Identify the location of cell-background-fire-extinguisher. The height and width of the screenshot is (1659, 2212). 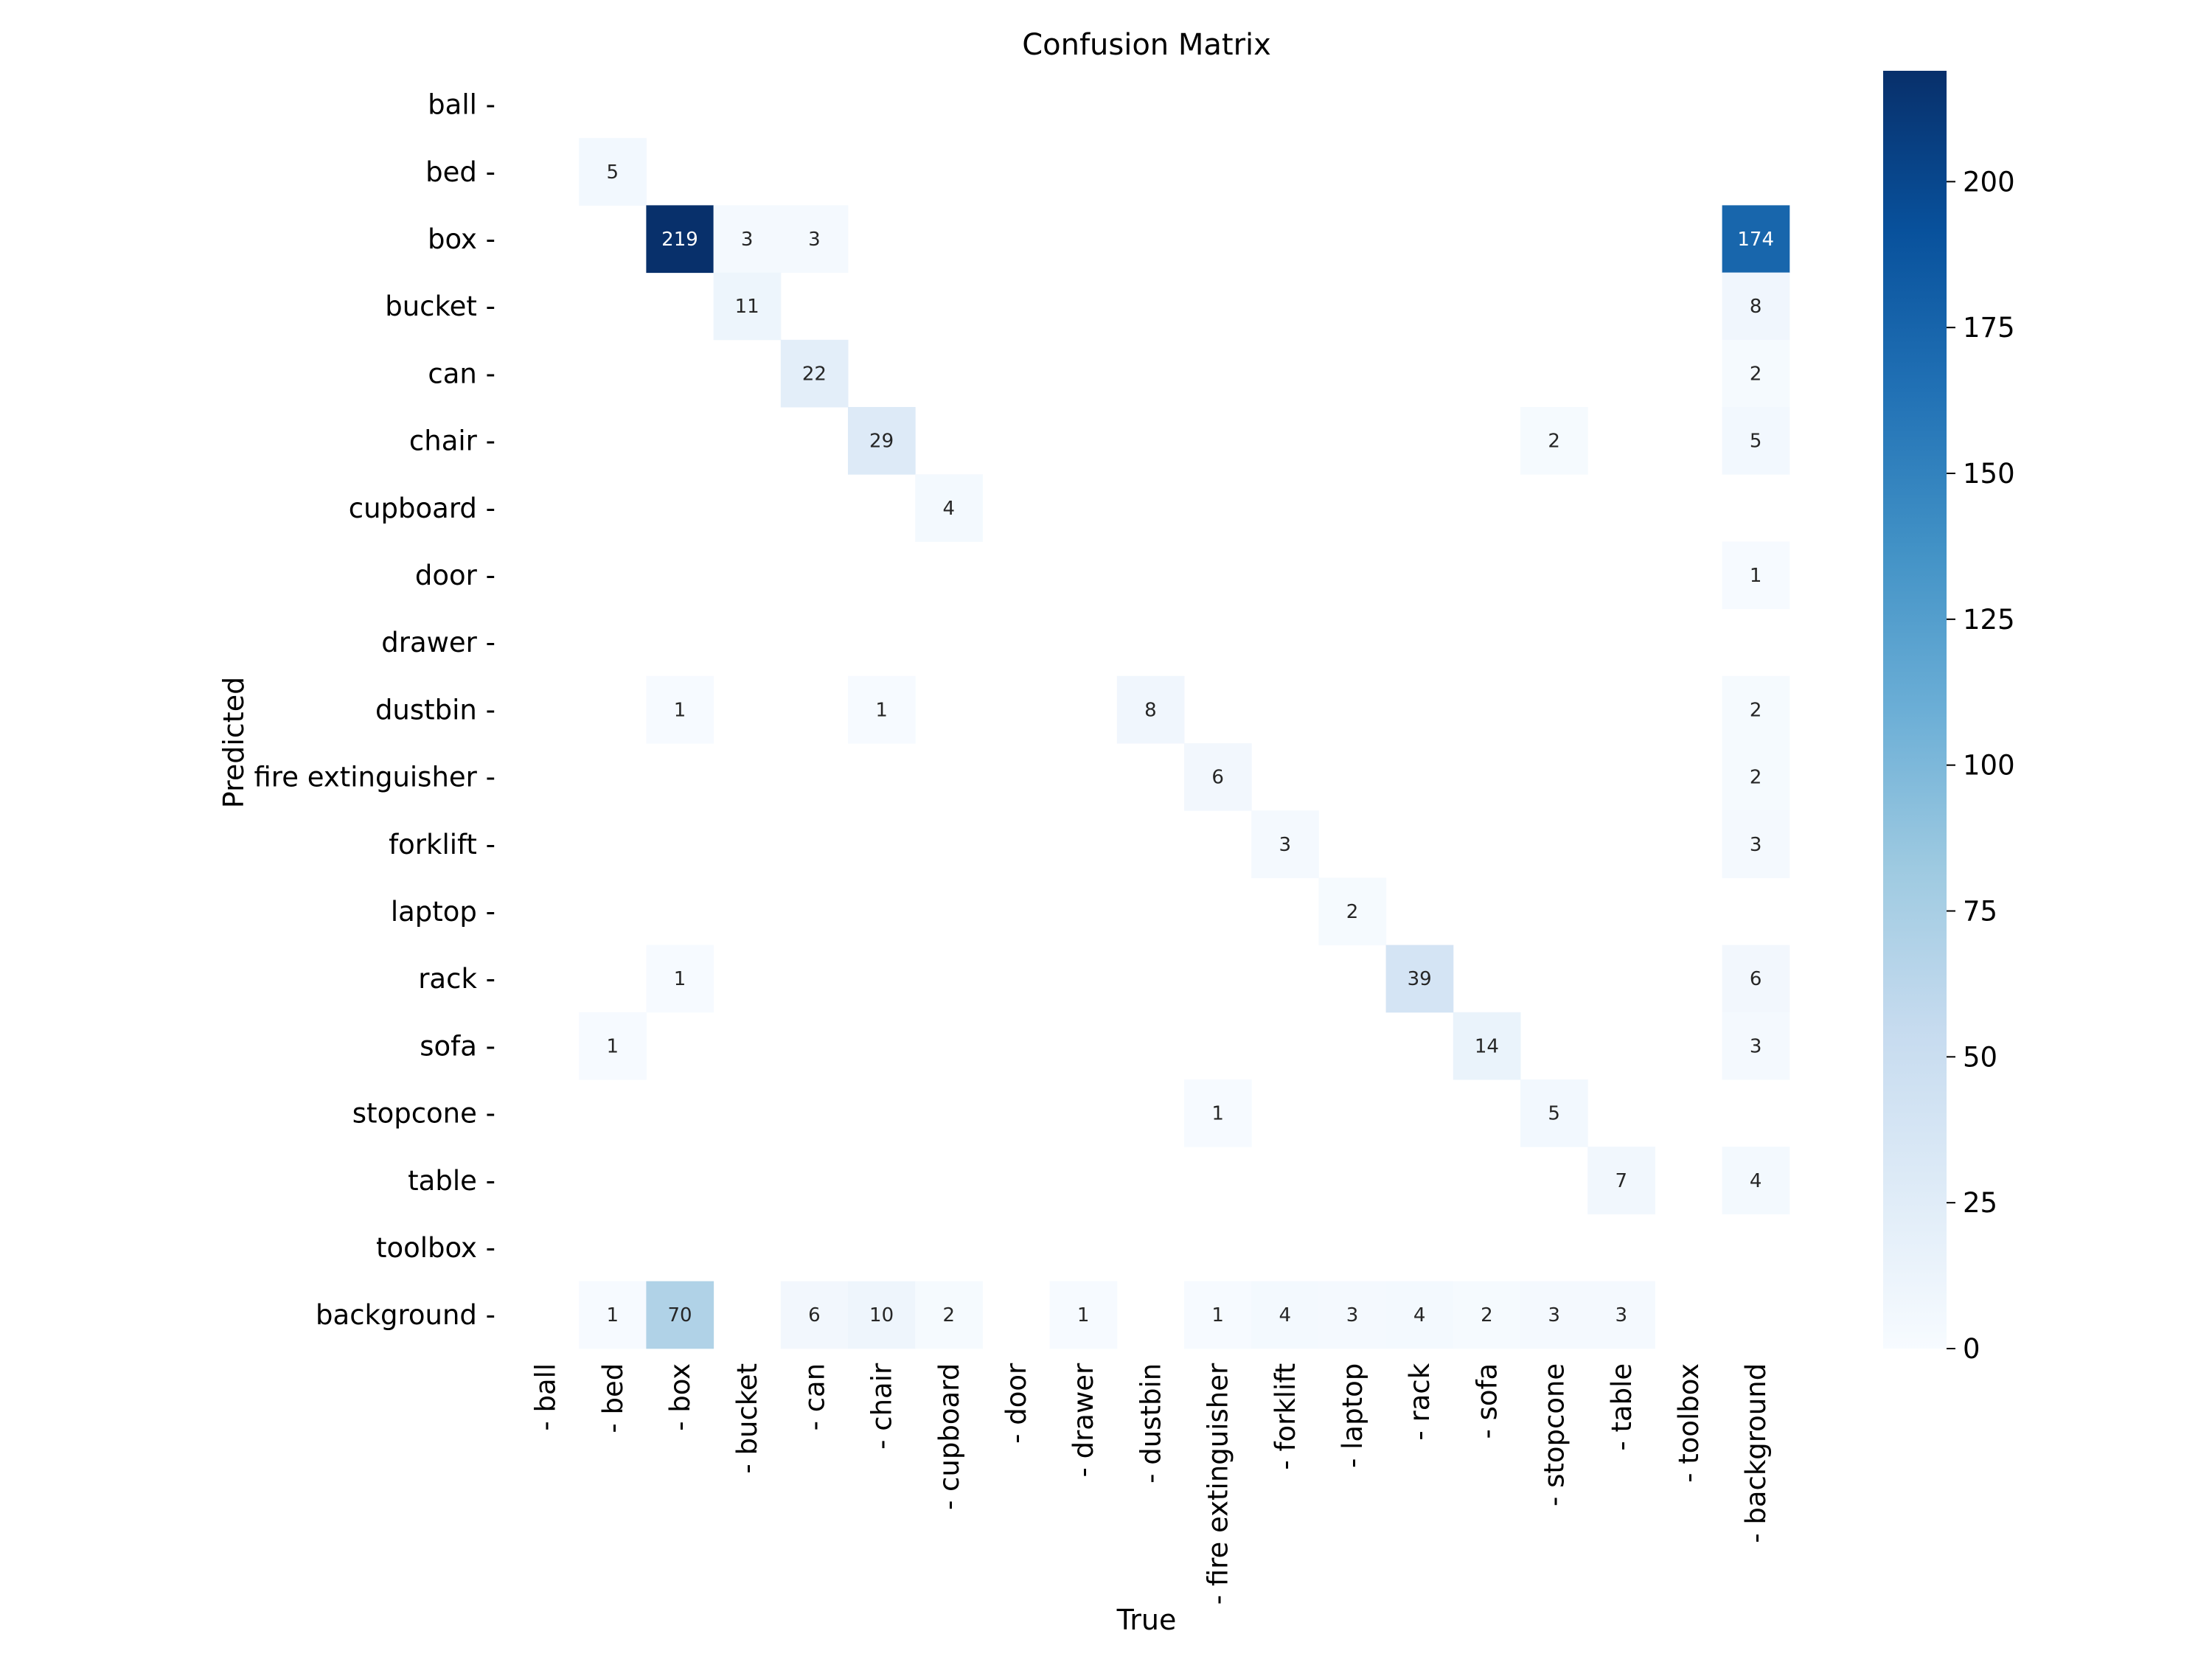
(1218, 1315).